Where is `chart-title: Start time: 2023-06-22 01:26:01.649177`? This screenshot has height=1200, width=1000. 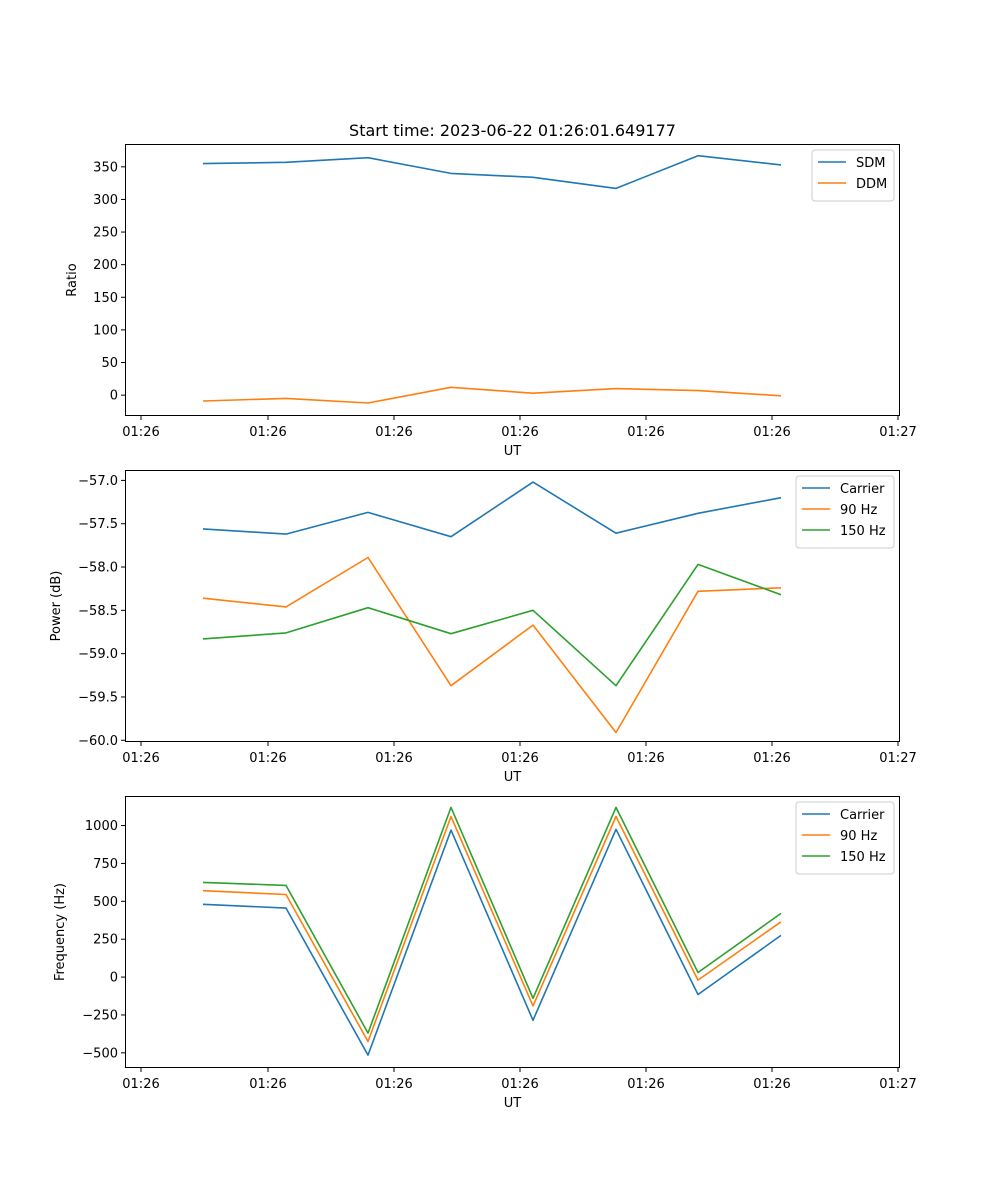
chart-title: Start time: 2023-06-22 01:26:01.649177 is located at coordinates (512, 130).